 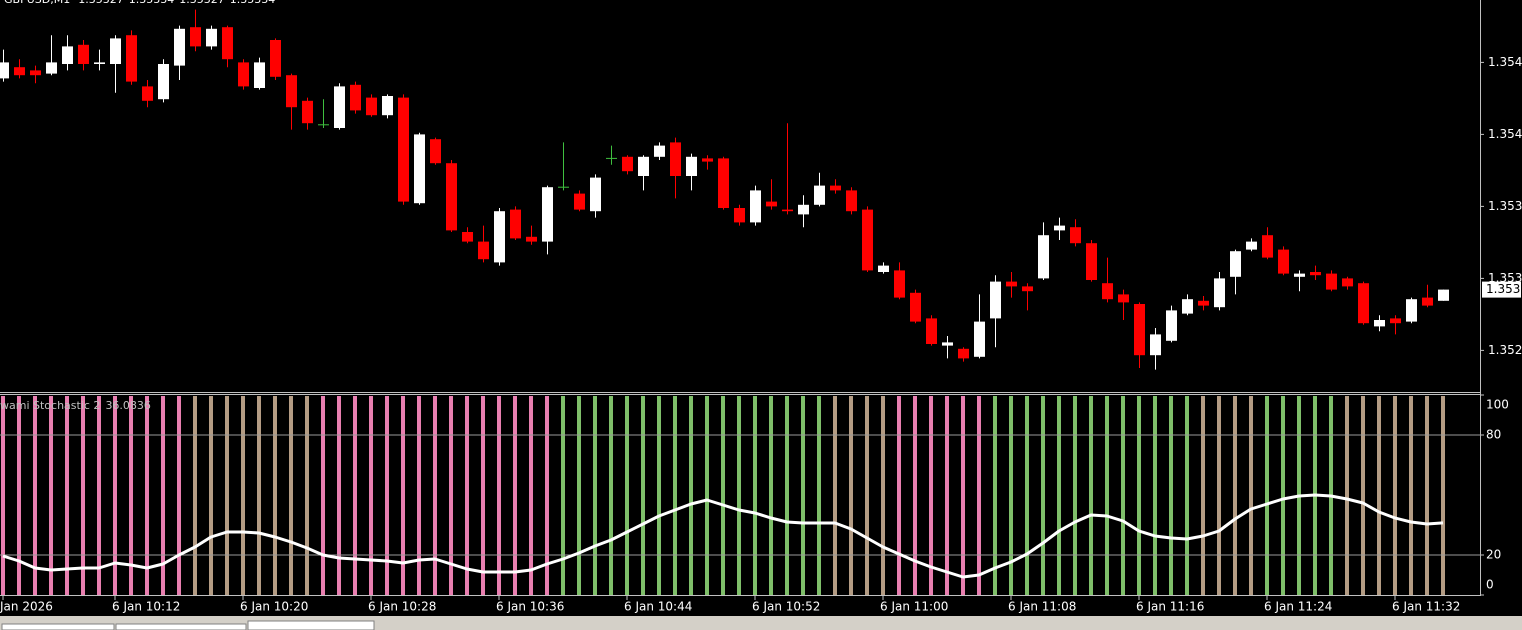 I want to click on indicator-header: wami Stochastic 2 36.0836, so click(x=75, y=405).